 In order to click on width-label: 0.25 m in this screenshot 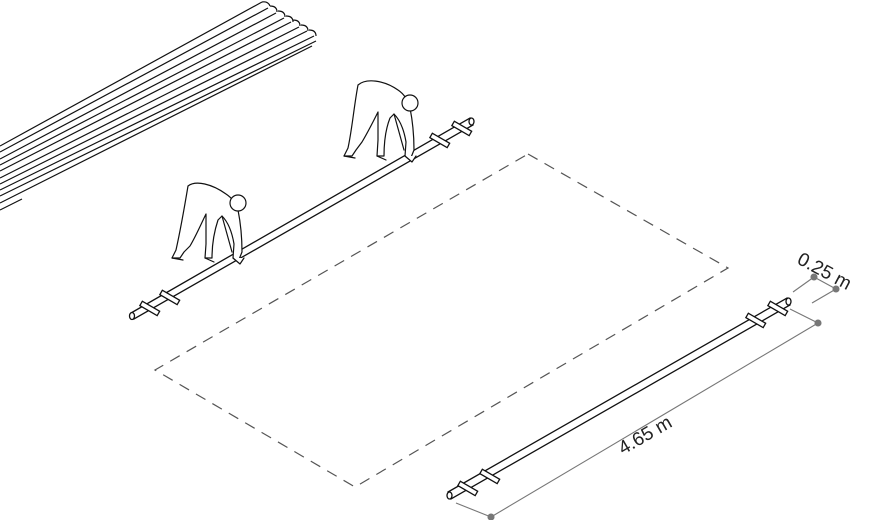, I will do `click(824, 272)`.